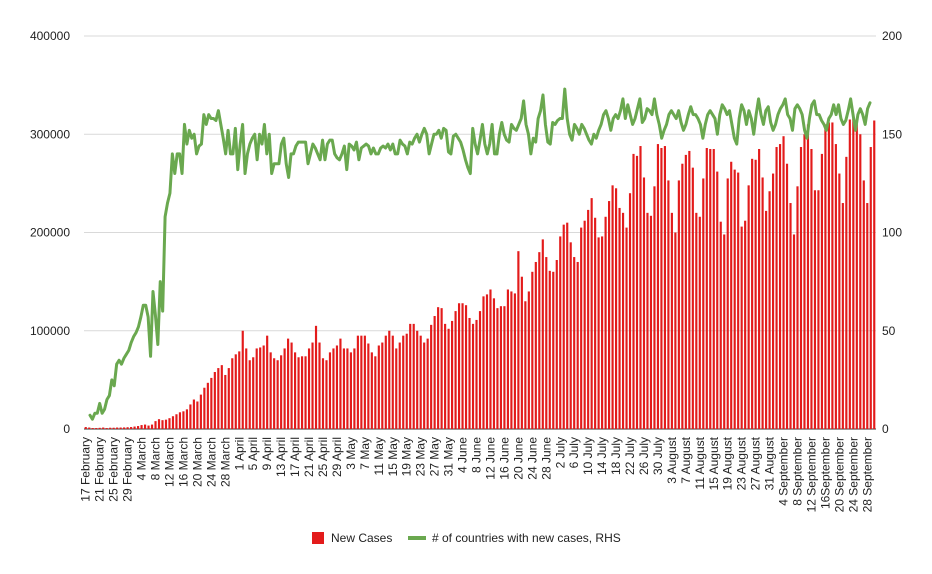 The width and height of the screenshot is (932, 574). I want to click on x-tick-label: 27 May, so click(435, 456).